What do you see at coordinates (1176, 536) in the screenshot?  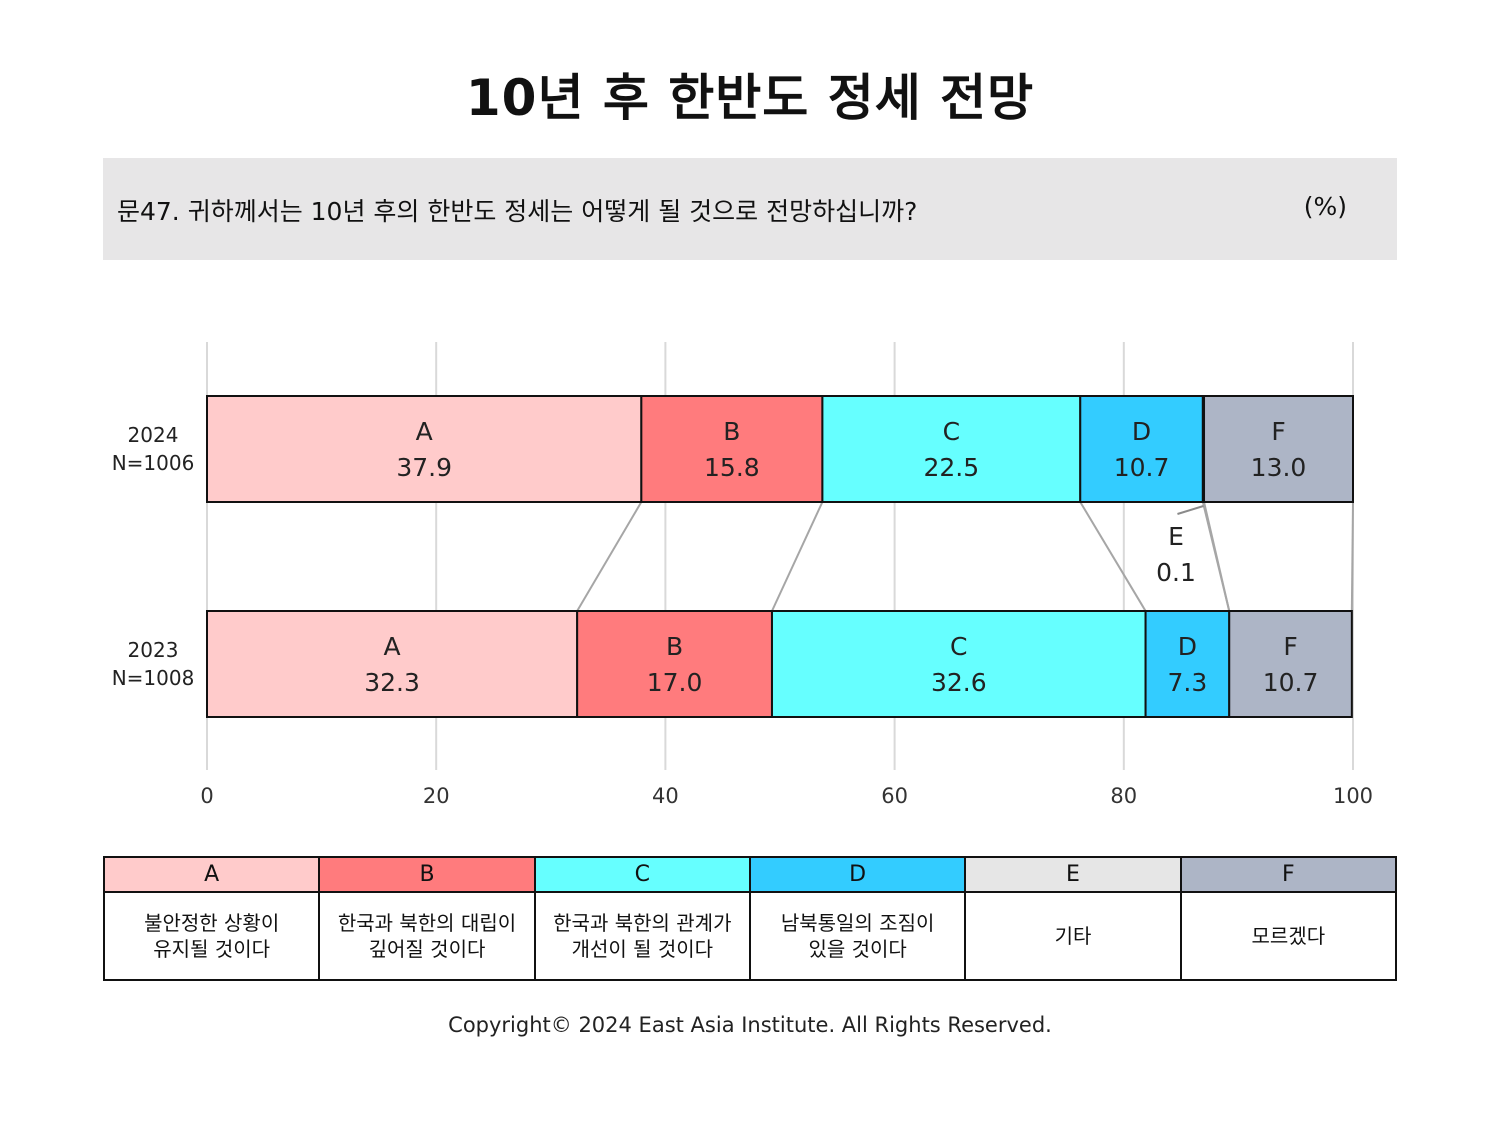 I see `annotation-letter-e: E` at bounding box center [1176, 536].